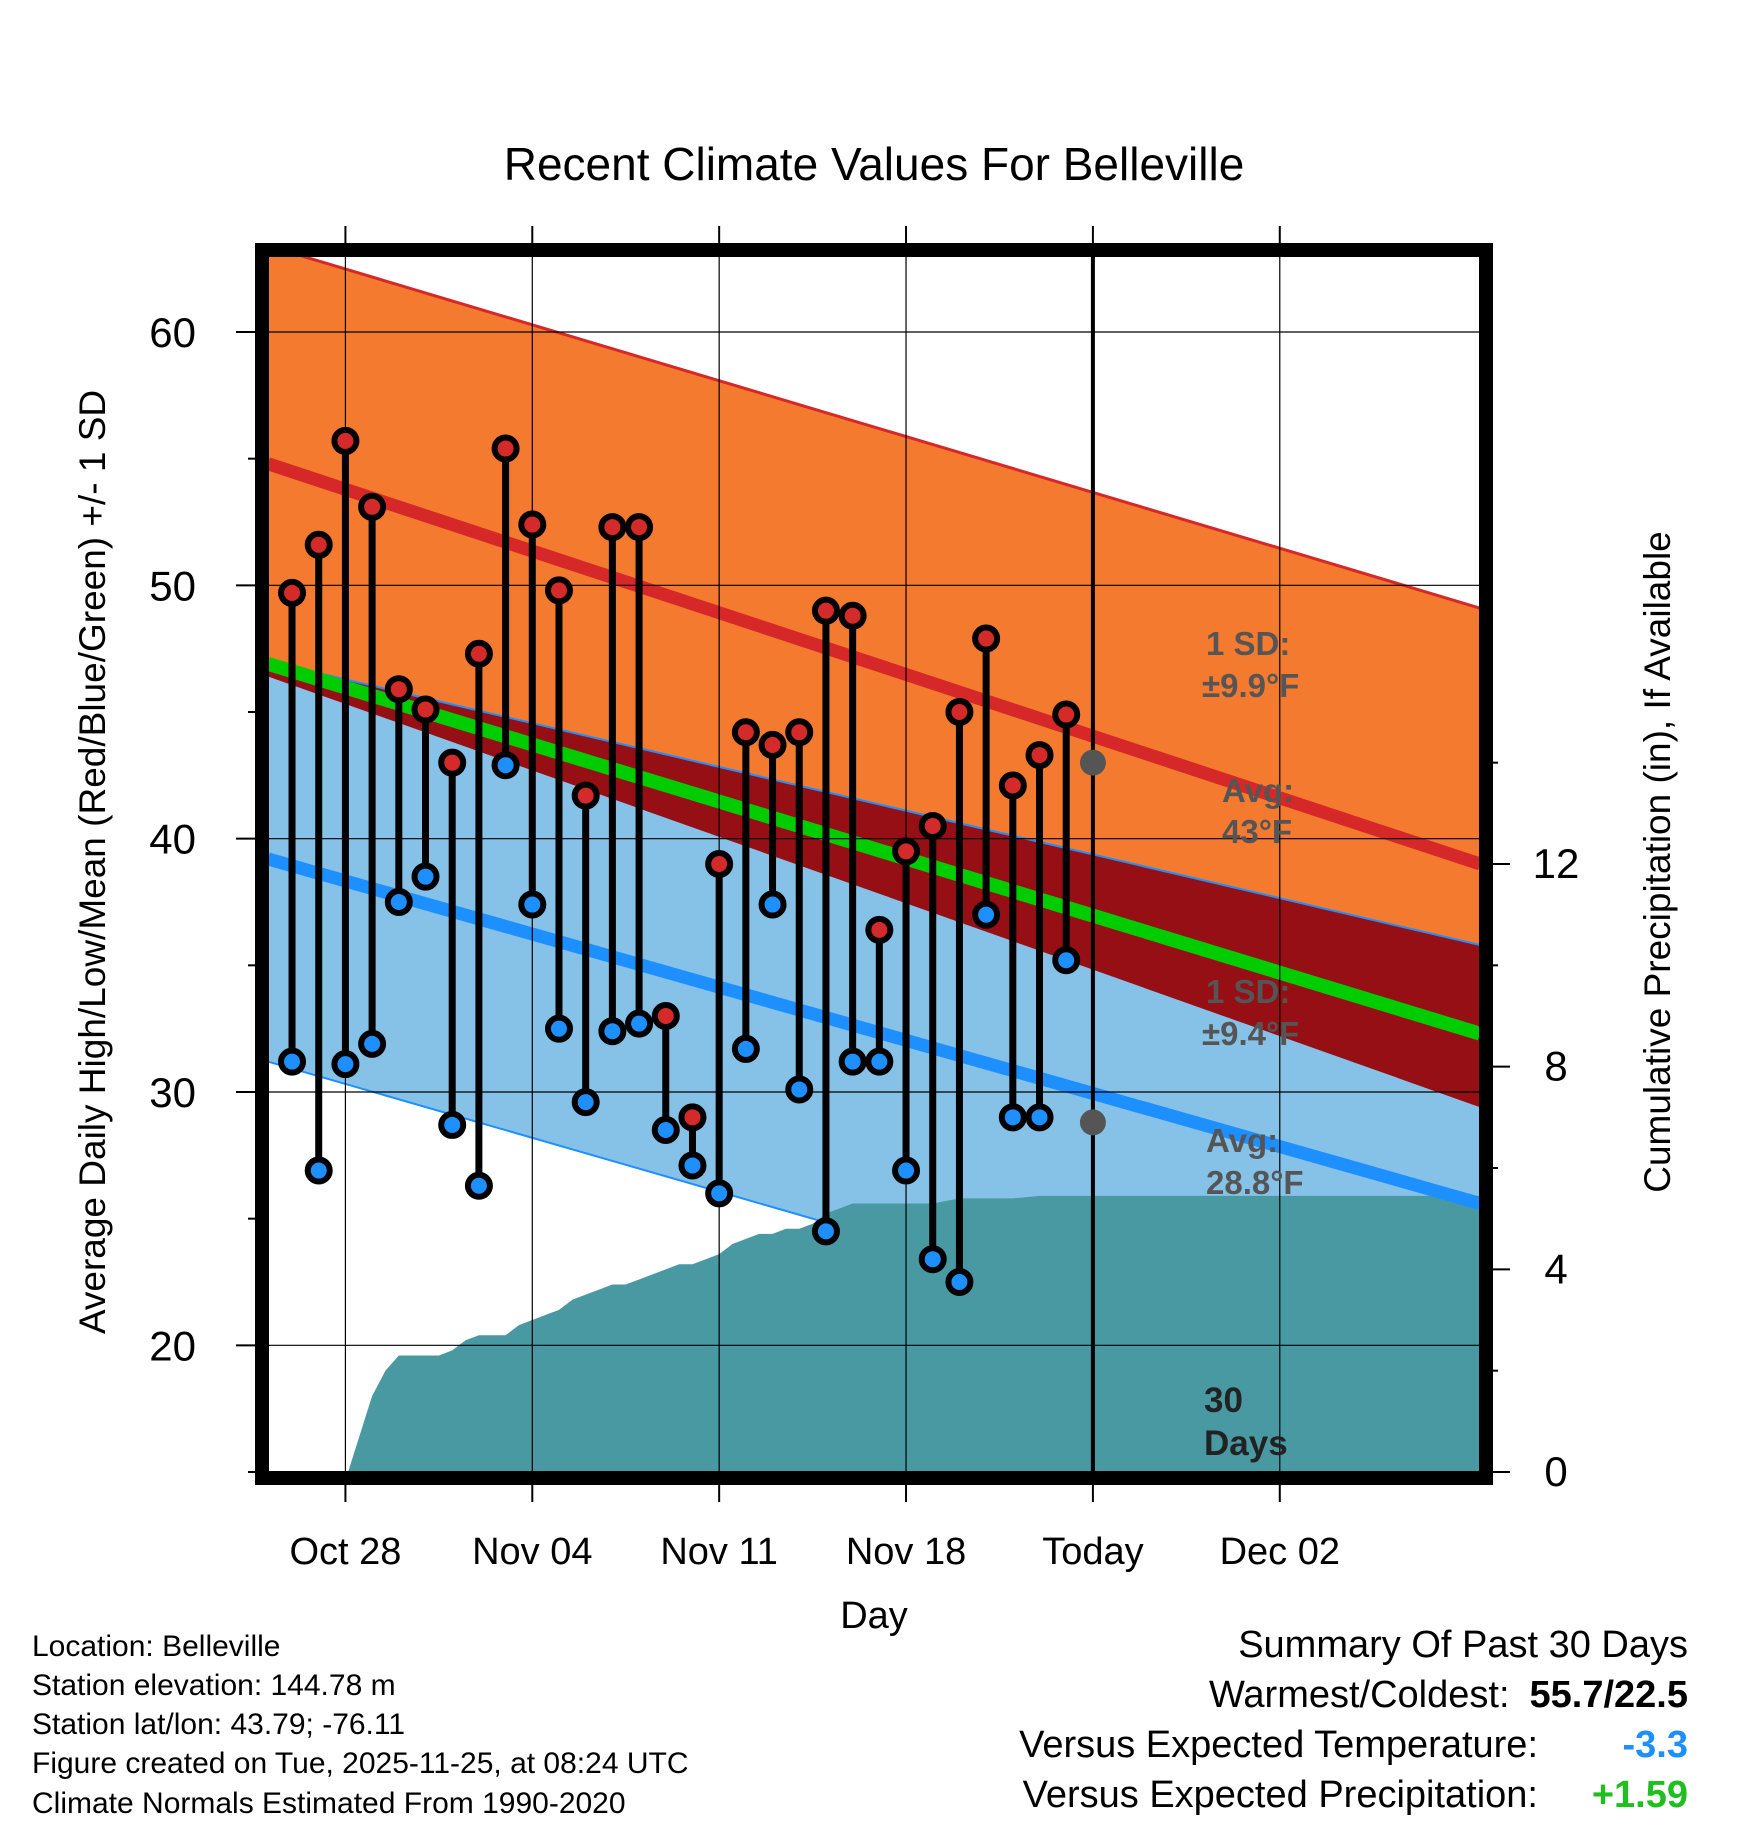  Describe the element at coordinates (1248, 991) in the screenshot. I see `low-sd-label: 1 SD:` at that location.